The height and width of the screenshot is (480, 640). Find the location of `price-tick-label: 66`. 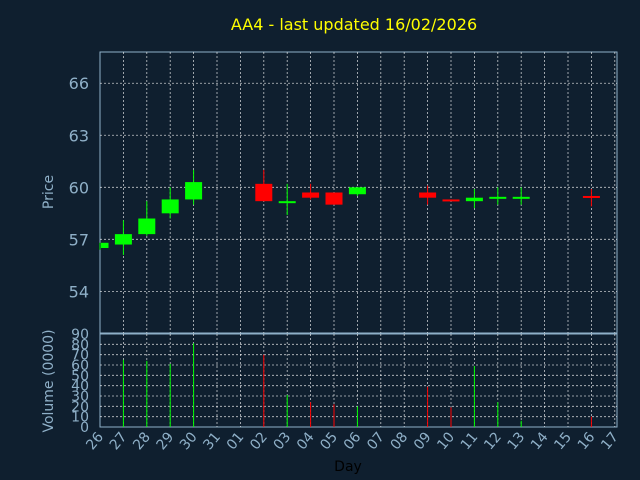

price-tick-label: 66 is located at coordinates (79, 83).